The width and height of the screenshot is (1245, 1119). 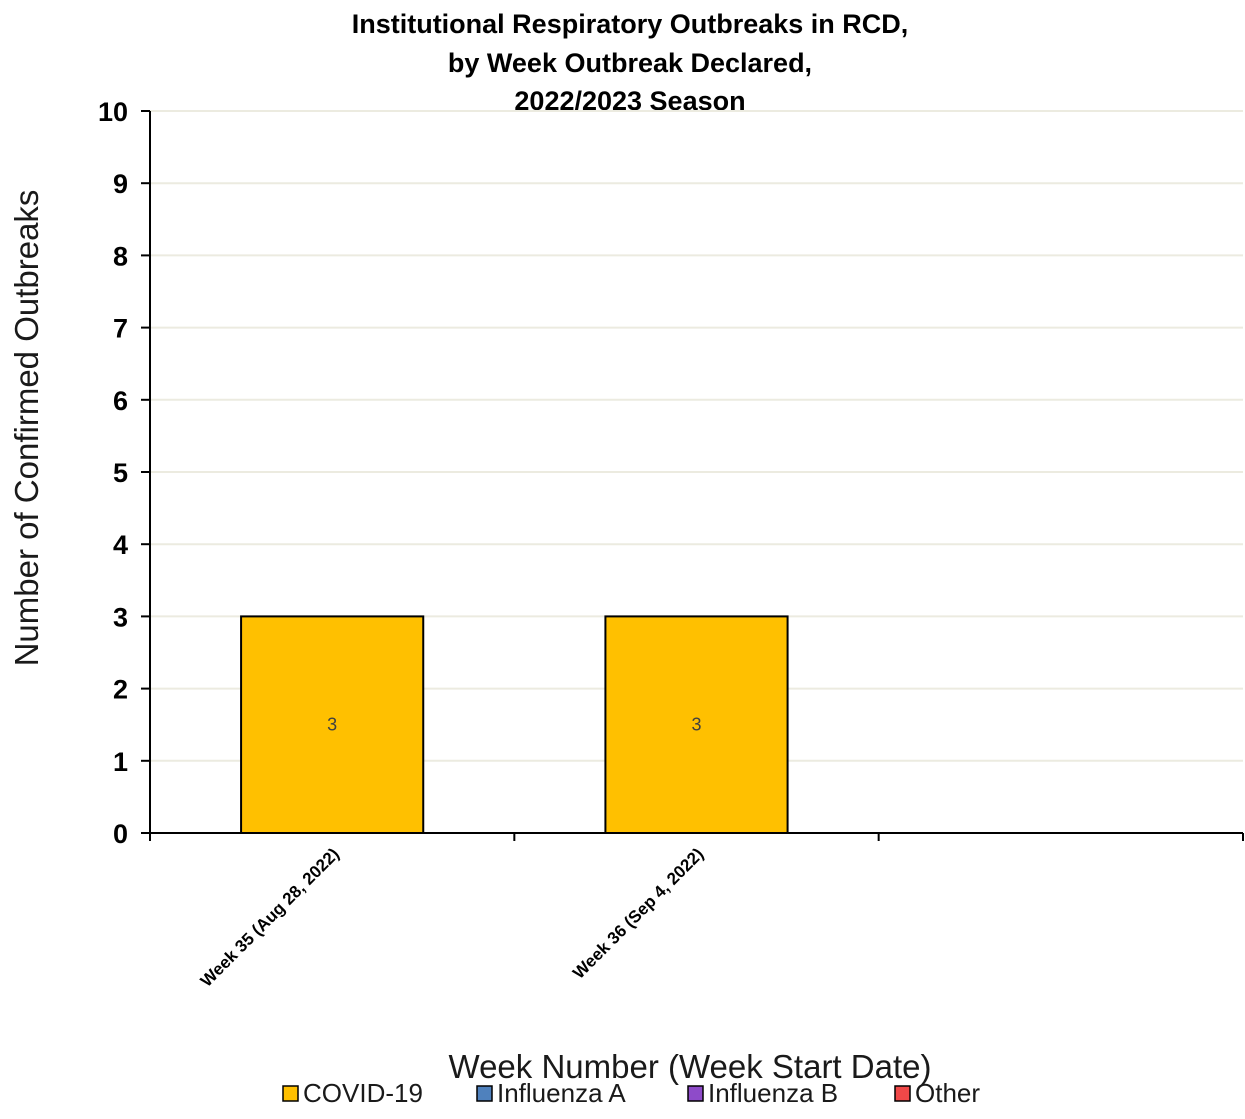 I want to click on y-tick-label: 9, so click(x=120, y=184).